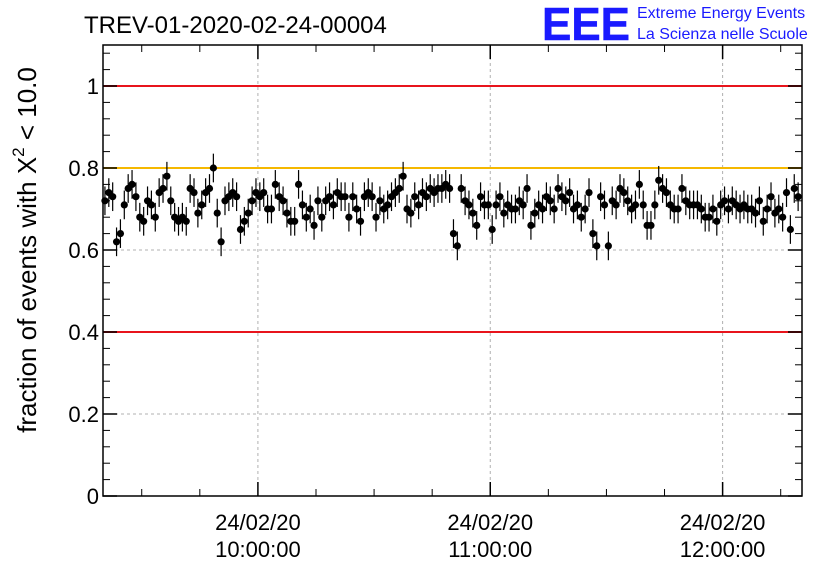 Image resolution: width=836 pixels, height=572 pixels. Describe the element at coordinates (83, 332) in the screenshot. I see `y-tick-label: 0.4` at that location.